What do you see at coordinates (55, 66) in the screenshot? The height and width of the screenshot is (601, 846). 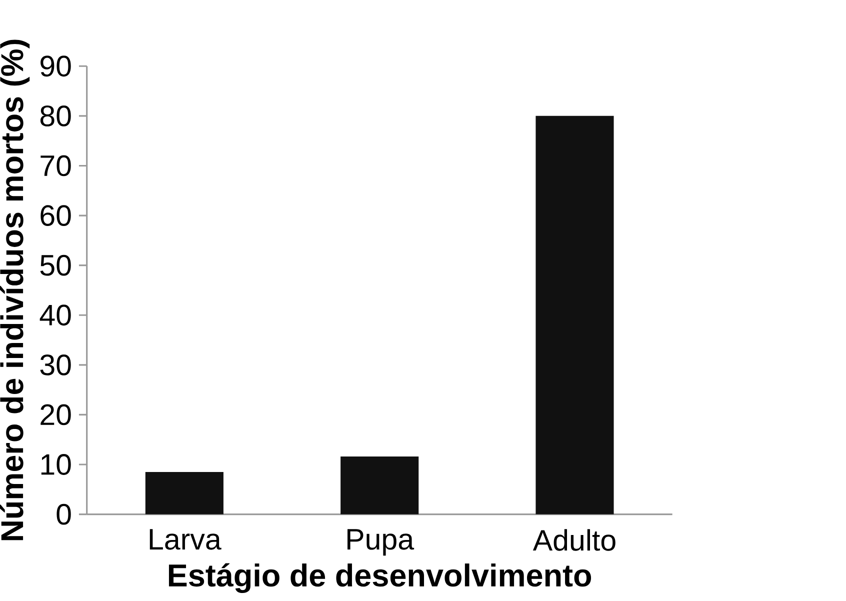 I see `y-tick-label: 90` at bounding box center [55, 66].